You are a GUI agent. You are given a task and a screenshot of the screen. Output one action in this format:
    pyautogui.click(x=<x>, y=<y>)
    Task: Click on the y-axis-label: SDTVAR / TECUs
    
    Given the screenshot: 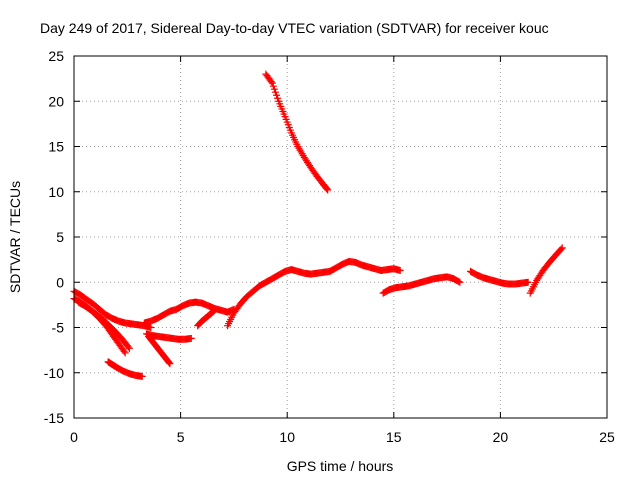 What is the action you would take?
    pyautogui.click(x=15, y=237)
    